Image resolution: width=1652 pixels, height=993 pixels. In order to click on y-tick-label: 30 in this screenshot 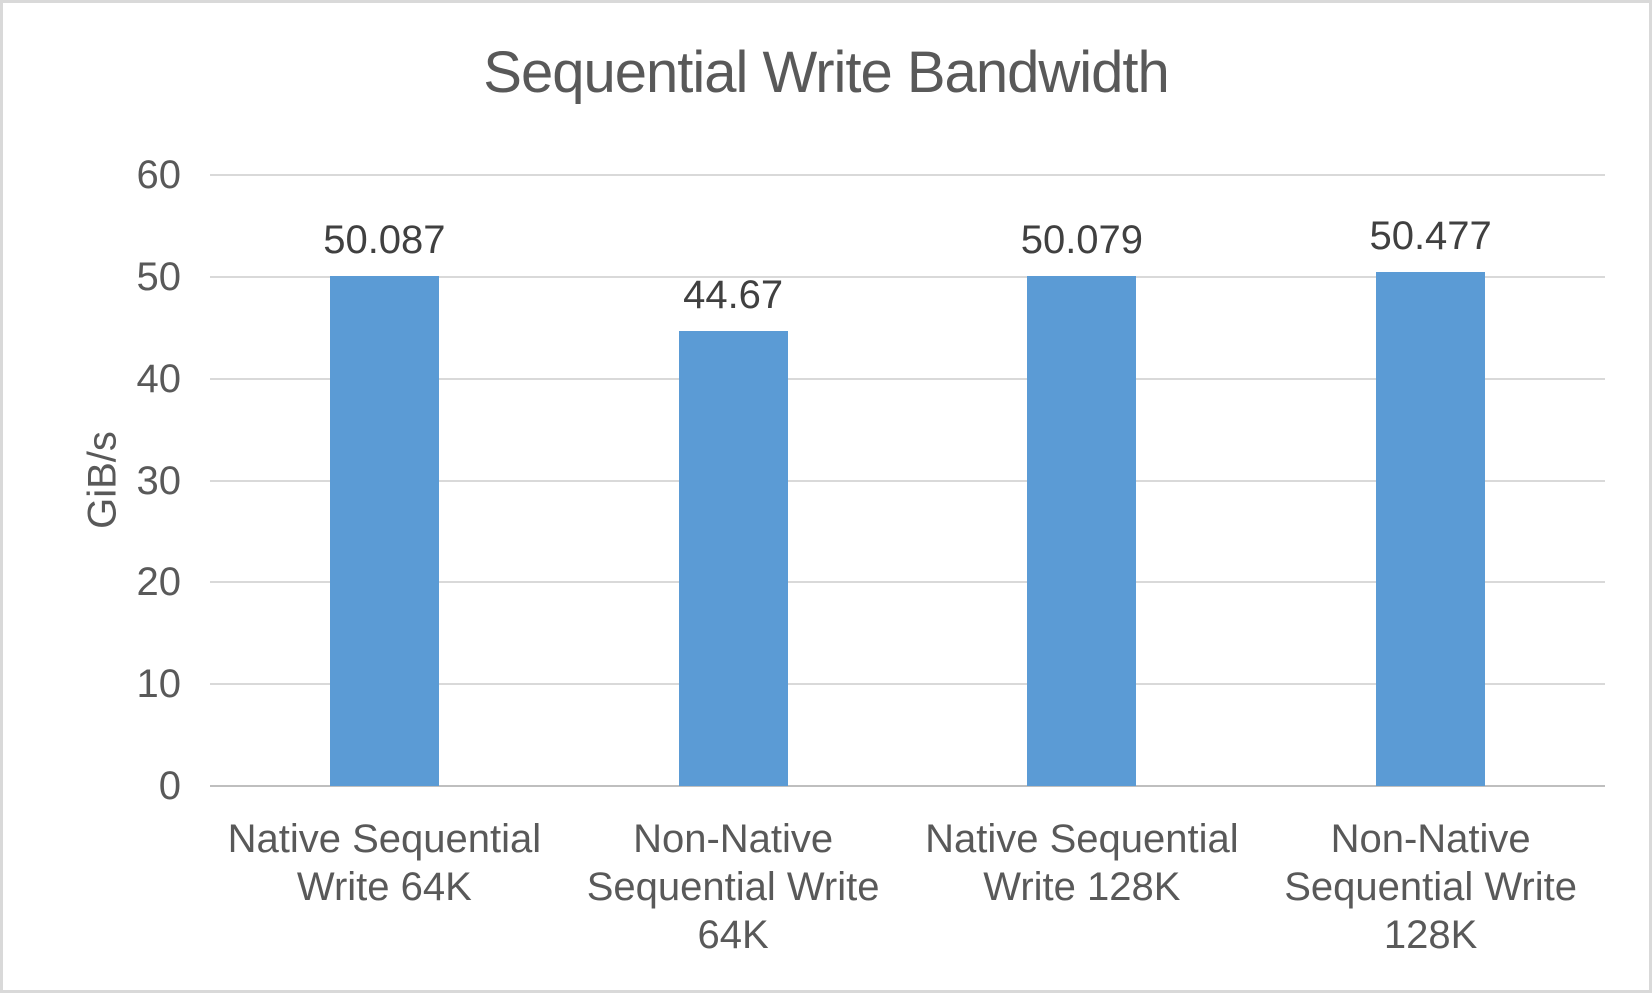, I will do `click(159, 480)`.